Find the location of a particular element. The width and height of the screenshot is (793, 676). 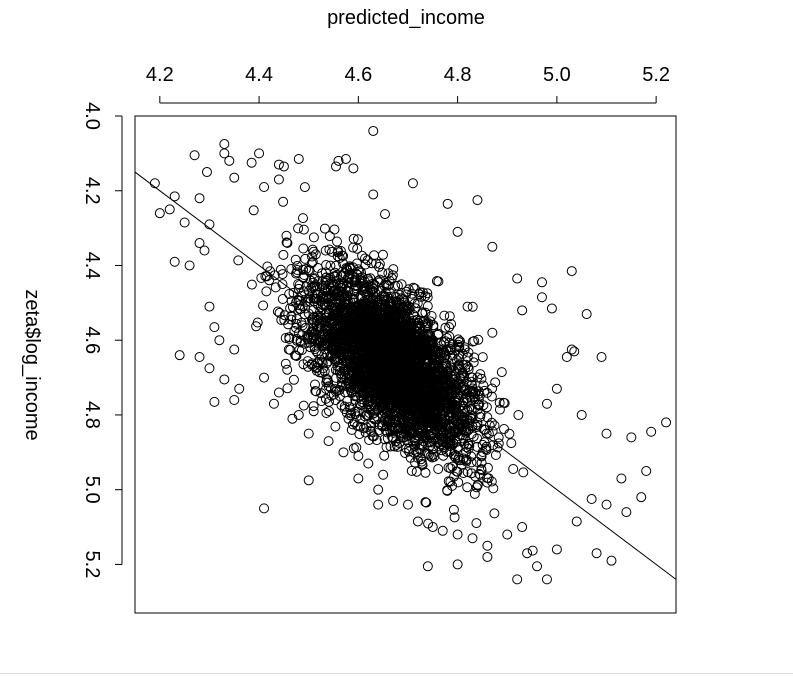

y-tick-label: 5.2 is located at coordinates (92, 565).